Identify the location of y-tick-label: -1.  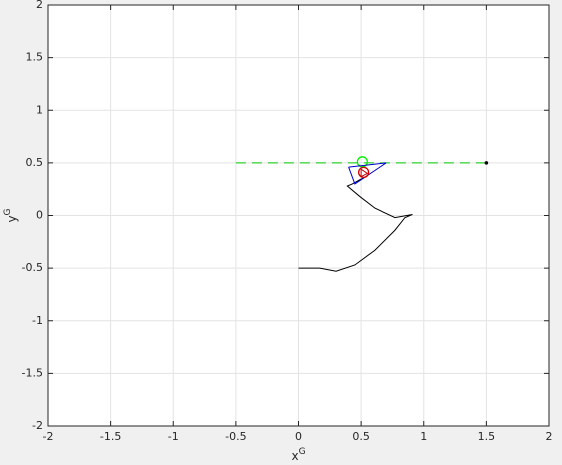
(37, 320).